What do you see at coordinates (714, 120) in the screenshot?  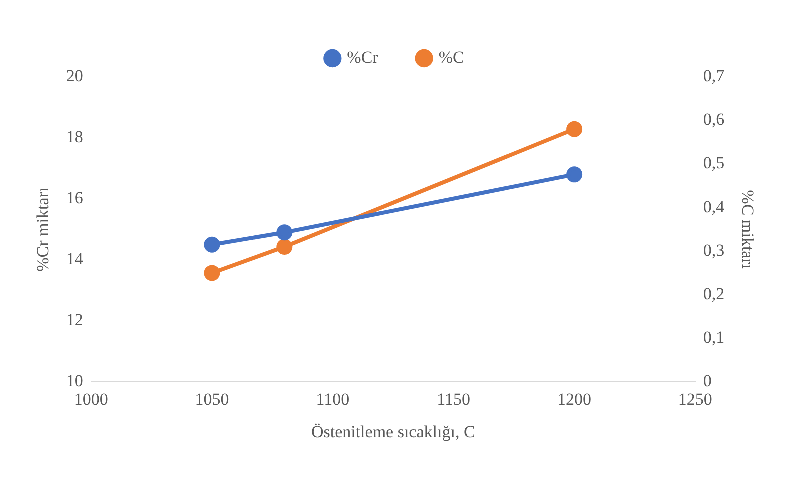 I see `y2-tick-label: 0,6` at bounding box center [714, 120].